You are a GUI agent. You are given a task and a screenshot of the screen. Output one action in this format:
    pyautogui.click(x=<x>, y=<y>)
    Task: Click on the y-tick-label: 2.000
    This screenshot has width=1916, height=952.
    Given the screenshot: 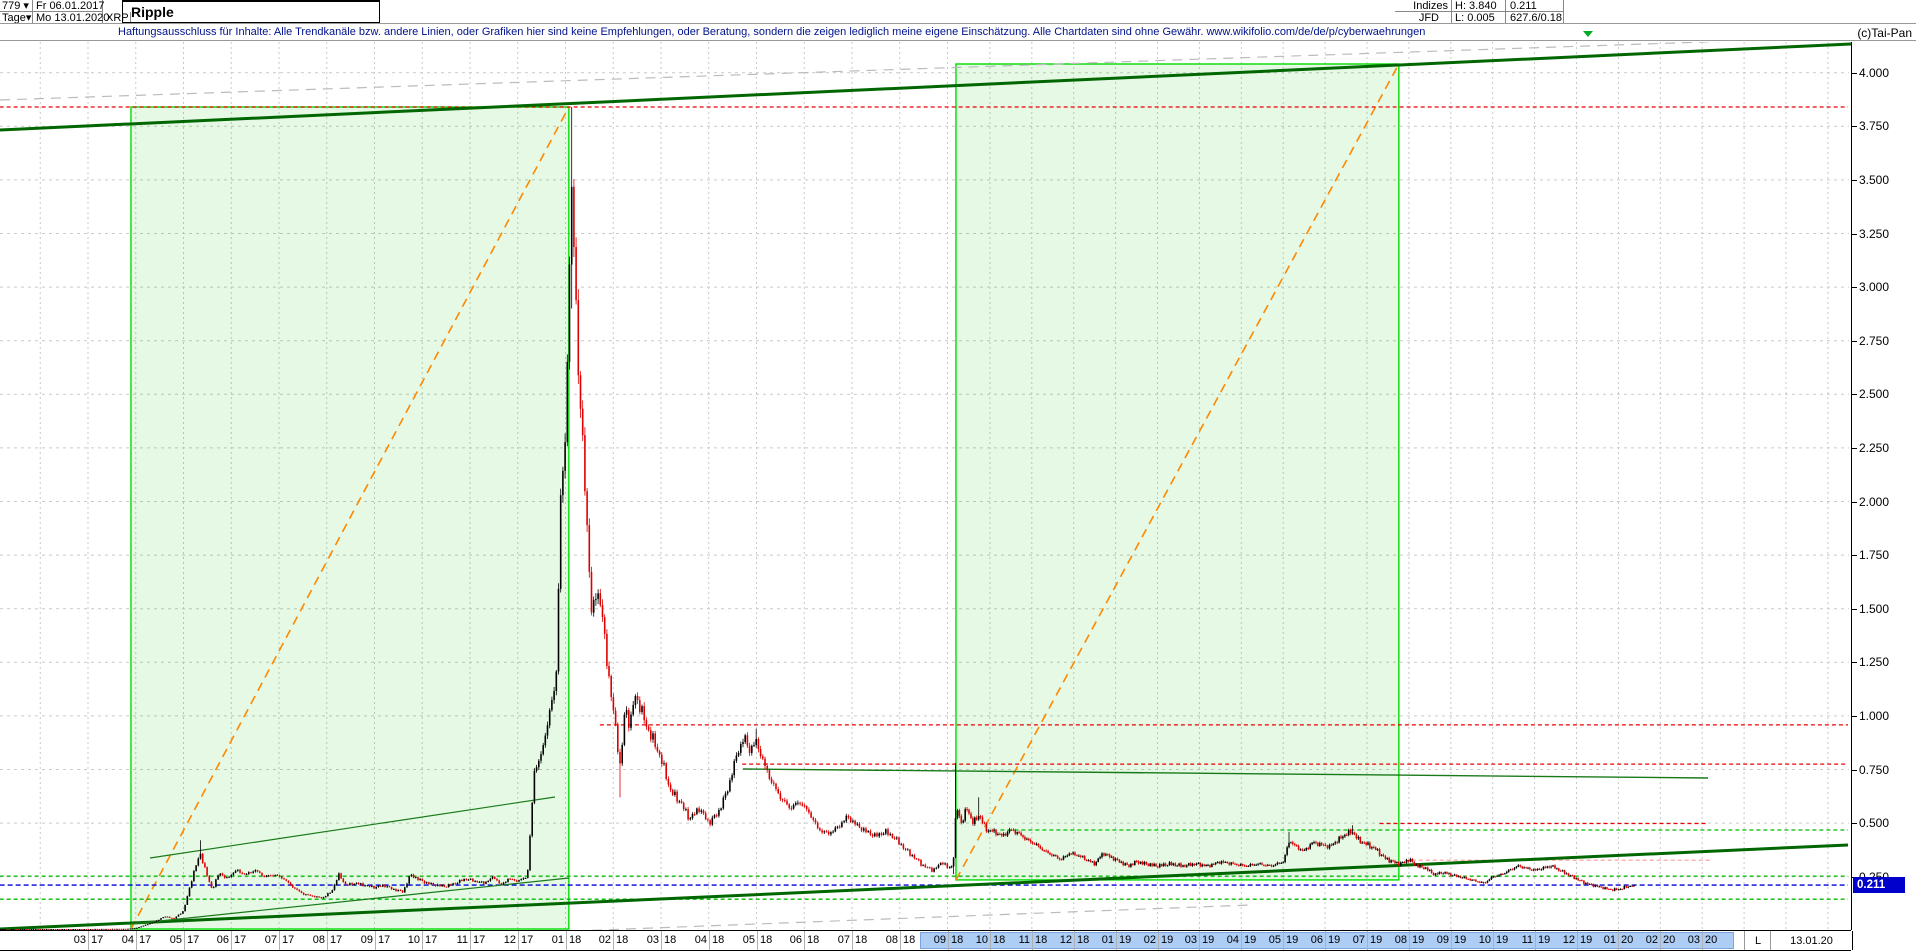 What is the action you would take?
    pyautogui.click(x=1874, y=502)
    